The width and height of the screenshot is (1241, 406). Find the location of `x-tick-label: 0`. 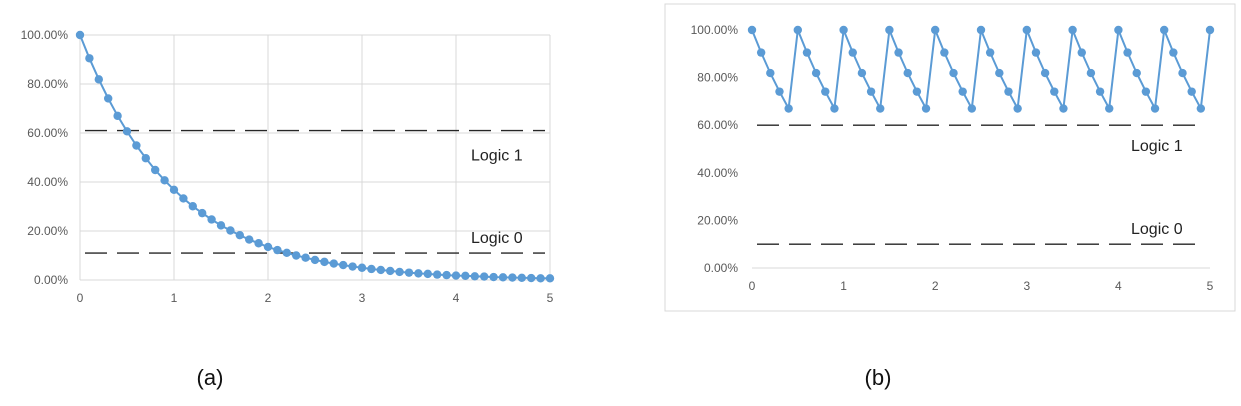

x-tick-label: 0 is located at coordinates (752, 286).